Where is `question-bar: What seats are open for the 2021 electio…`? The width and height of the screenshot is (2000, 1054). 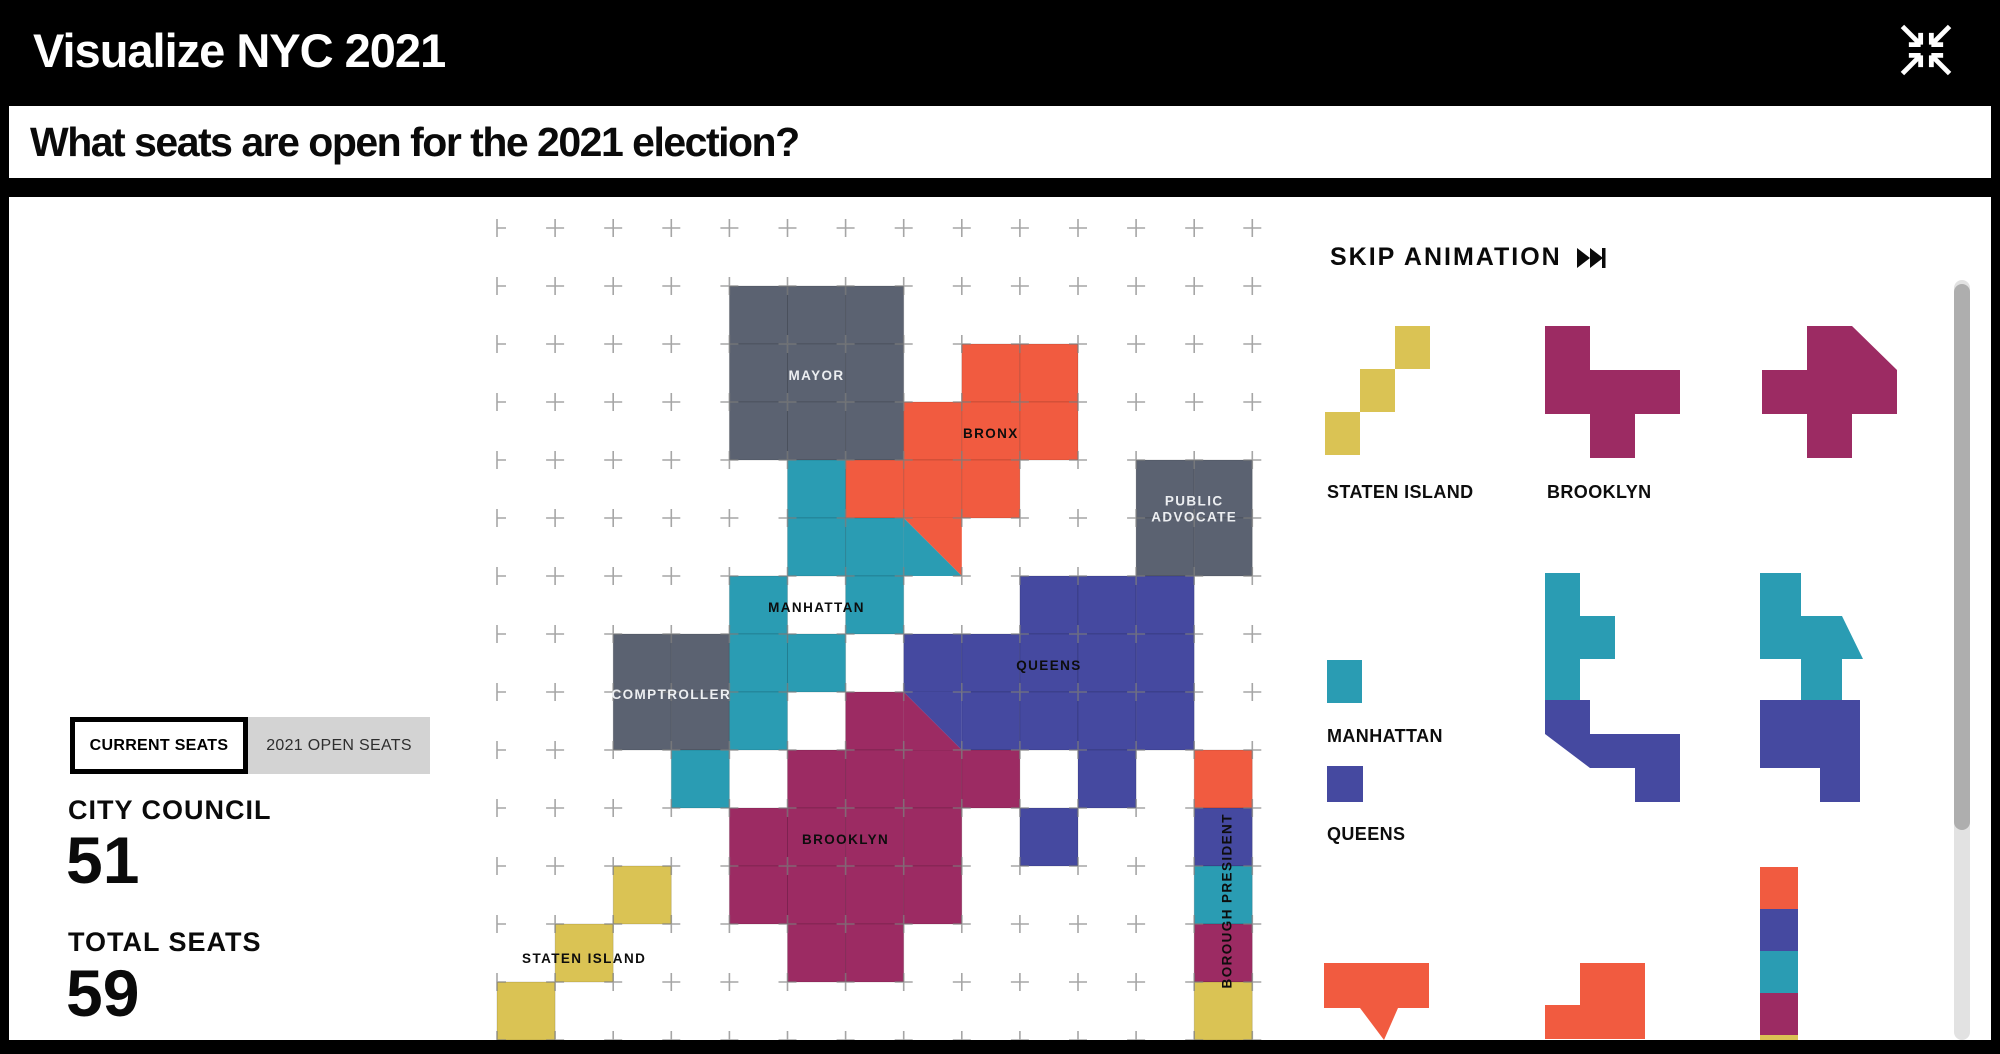
question-bar: What seats are open for the 2021 electio… is located at coordinates (1000, 148).